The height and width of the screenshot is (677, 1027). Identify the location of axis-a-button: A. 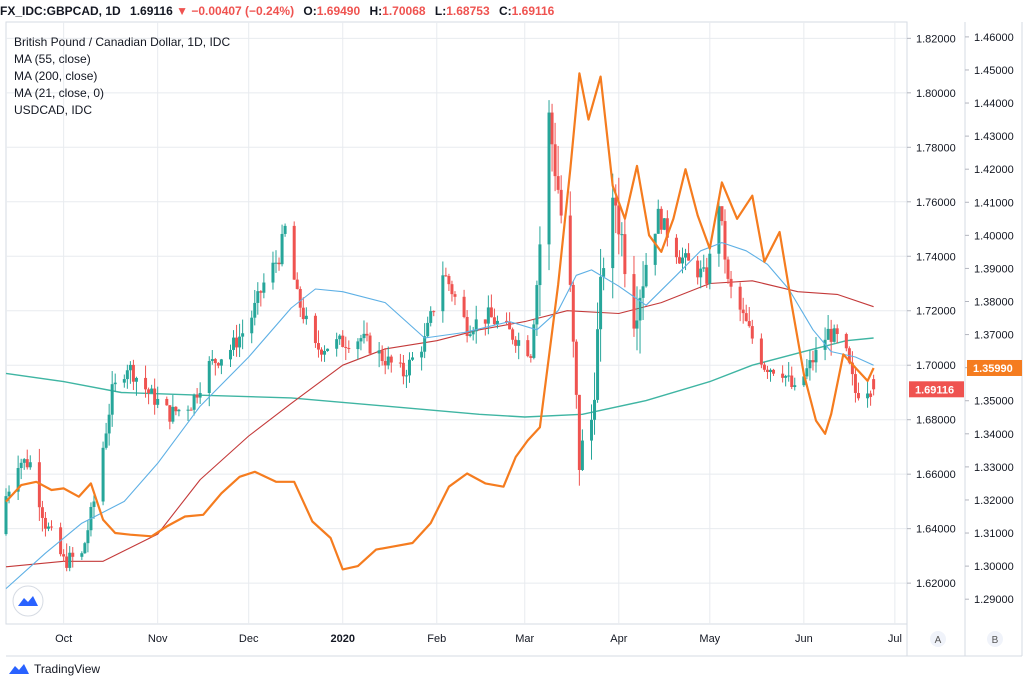
(938, 639).